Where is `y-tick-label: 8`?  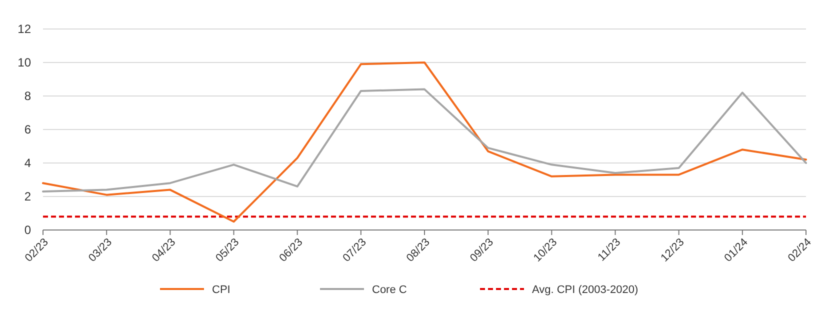
y-tick-label: 8 is located at coordinates (28, 96).